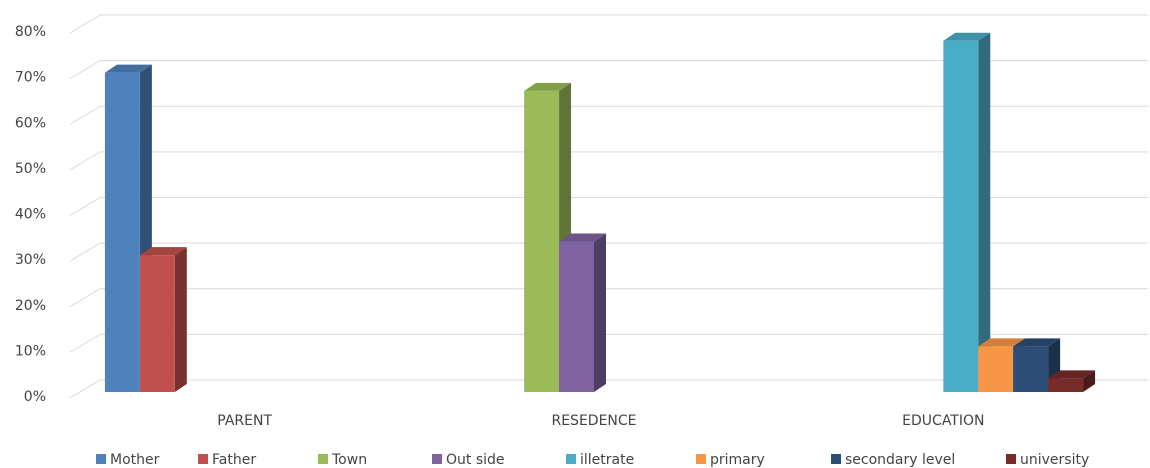 This screenshot has height=468, width=1150. I want to click on x-tick-label: RESEDENCE, so click(593, 421).